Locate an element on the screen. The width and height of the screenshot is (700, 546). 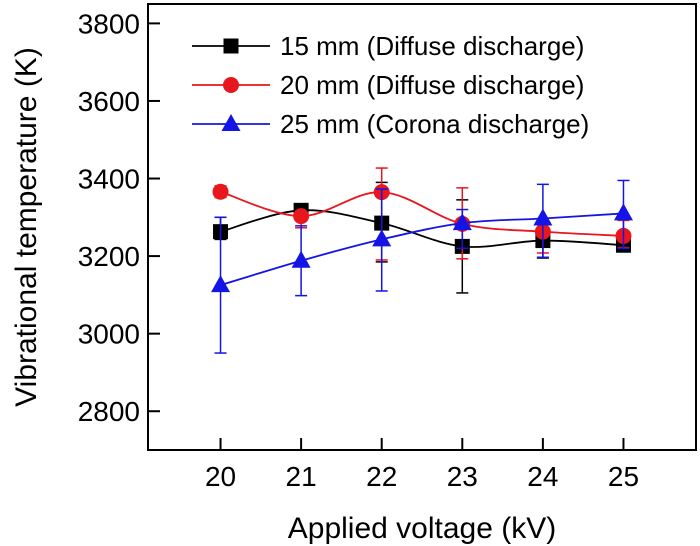
y-tick-label: 3000 is located at coordinates (109, 334).